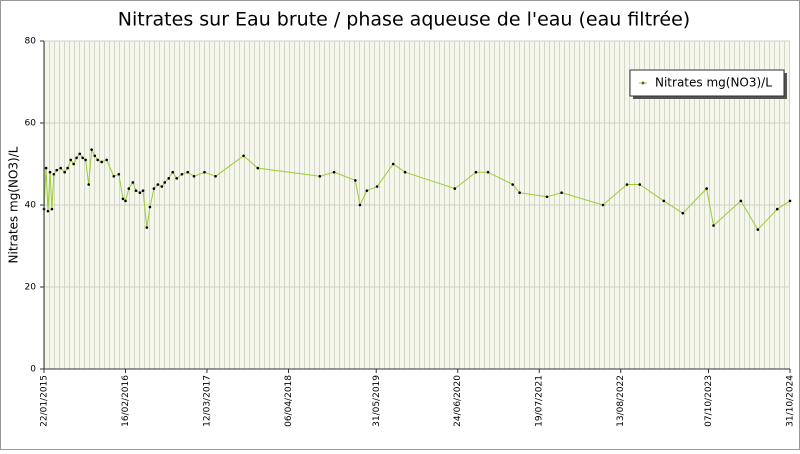 The height and width of the screenshot is (454, 800). I want to click on y-tick-label: 0, so click(33, 370).